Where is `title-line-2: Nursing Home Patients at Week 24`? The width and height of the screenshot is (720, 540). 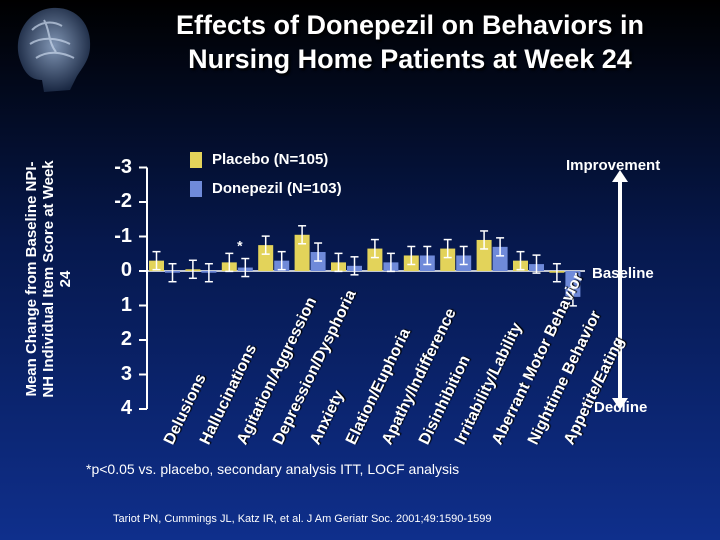
title-line-2: Nursing Home Patients at Week 24 is located at coordinates (410, 59).